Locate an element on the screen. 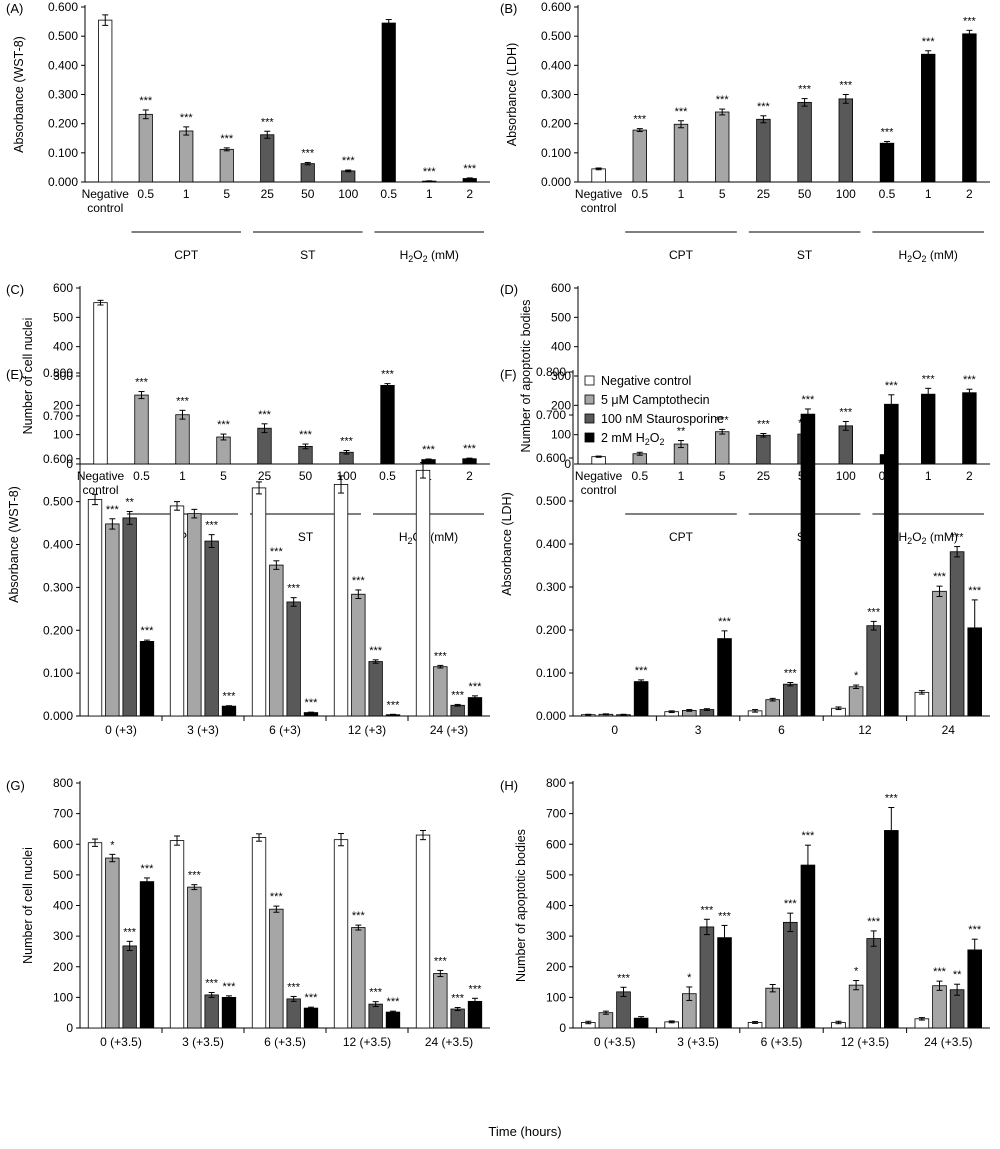 The width and height of the screenshot is (1000, 1149). x-tick-label: 2 is located at coordinates (469, 194).